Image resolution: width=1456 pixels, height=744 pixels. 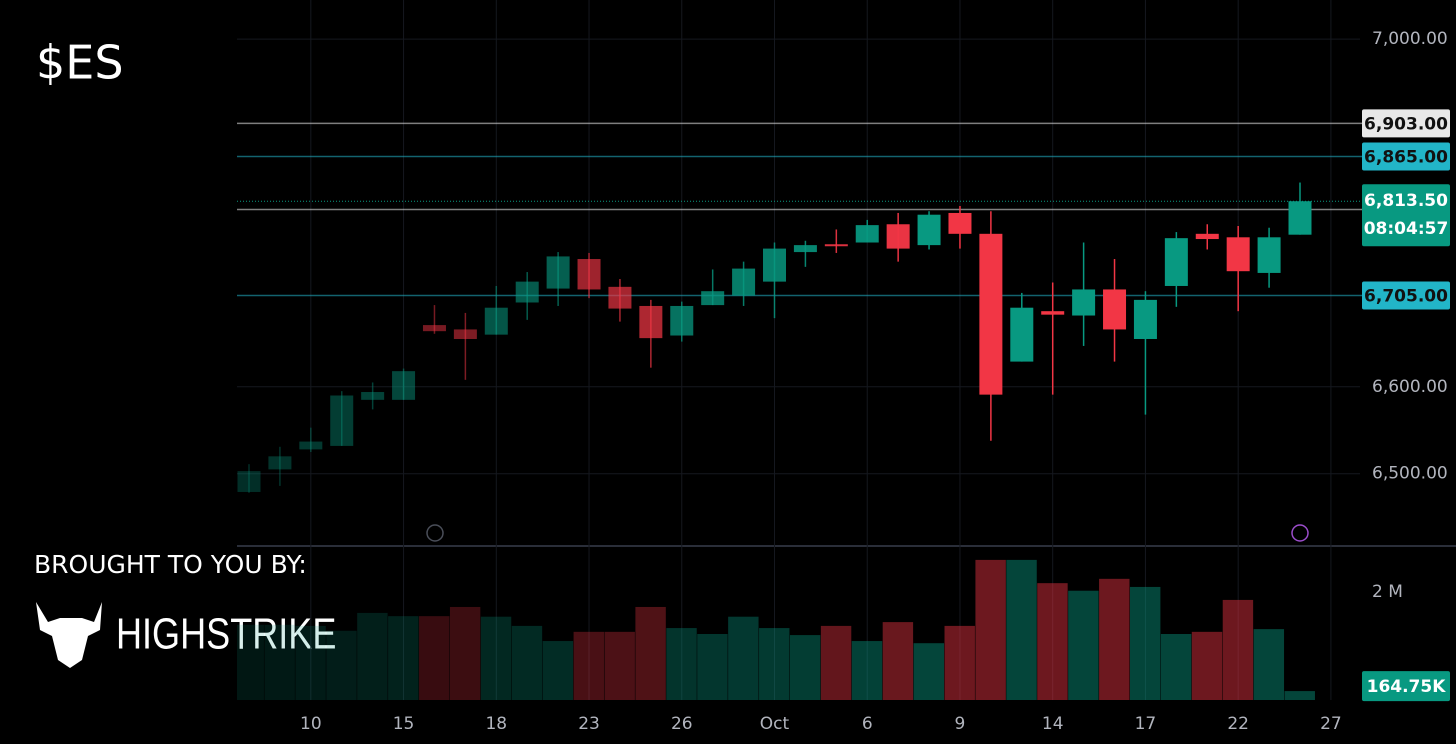 I want to click on y-tick-label: 6,600.00, so click(x=1410, y=387).